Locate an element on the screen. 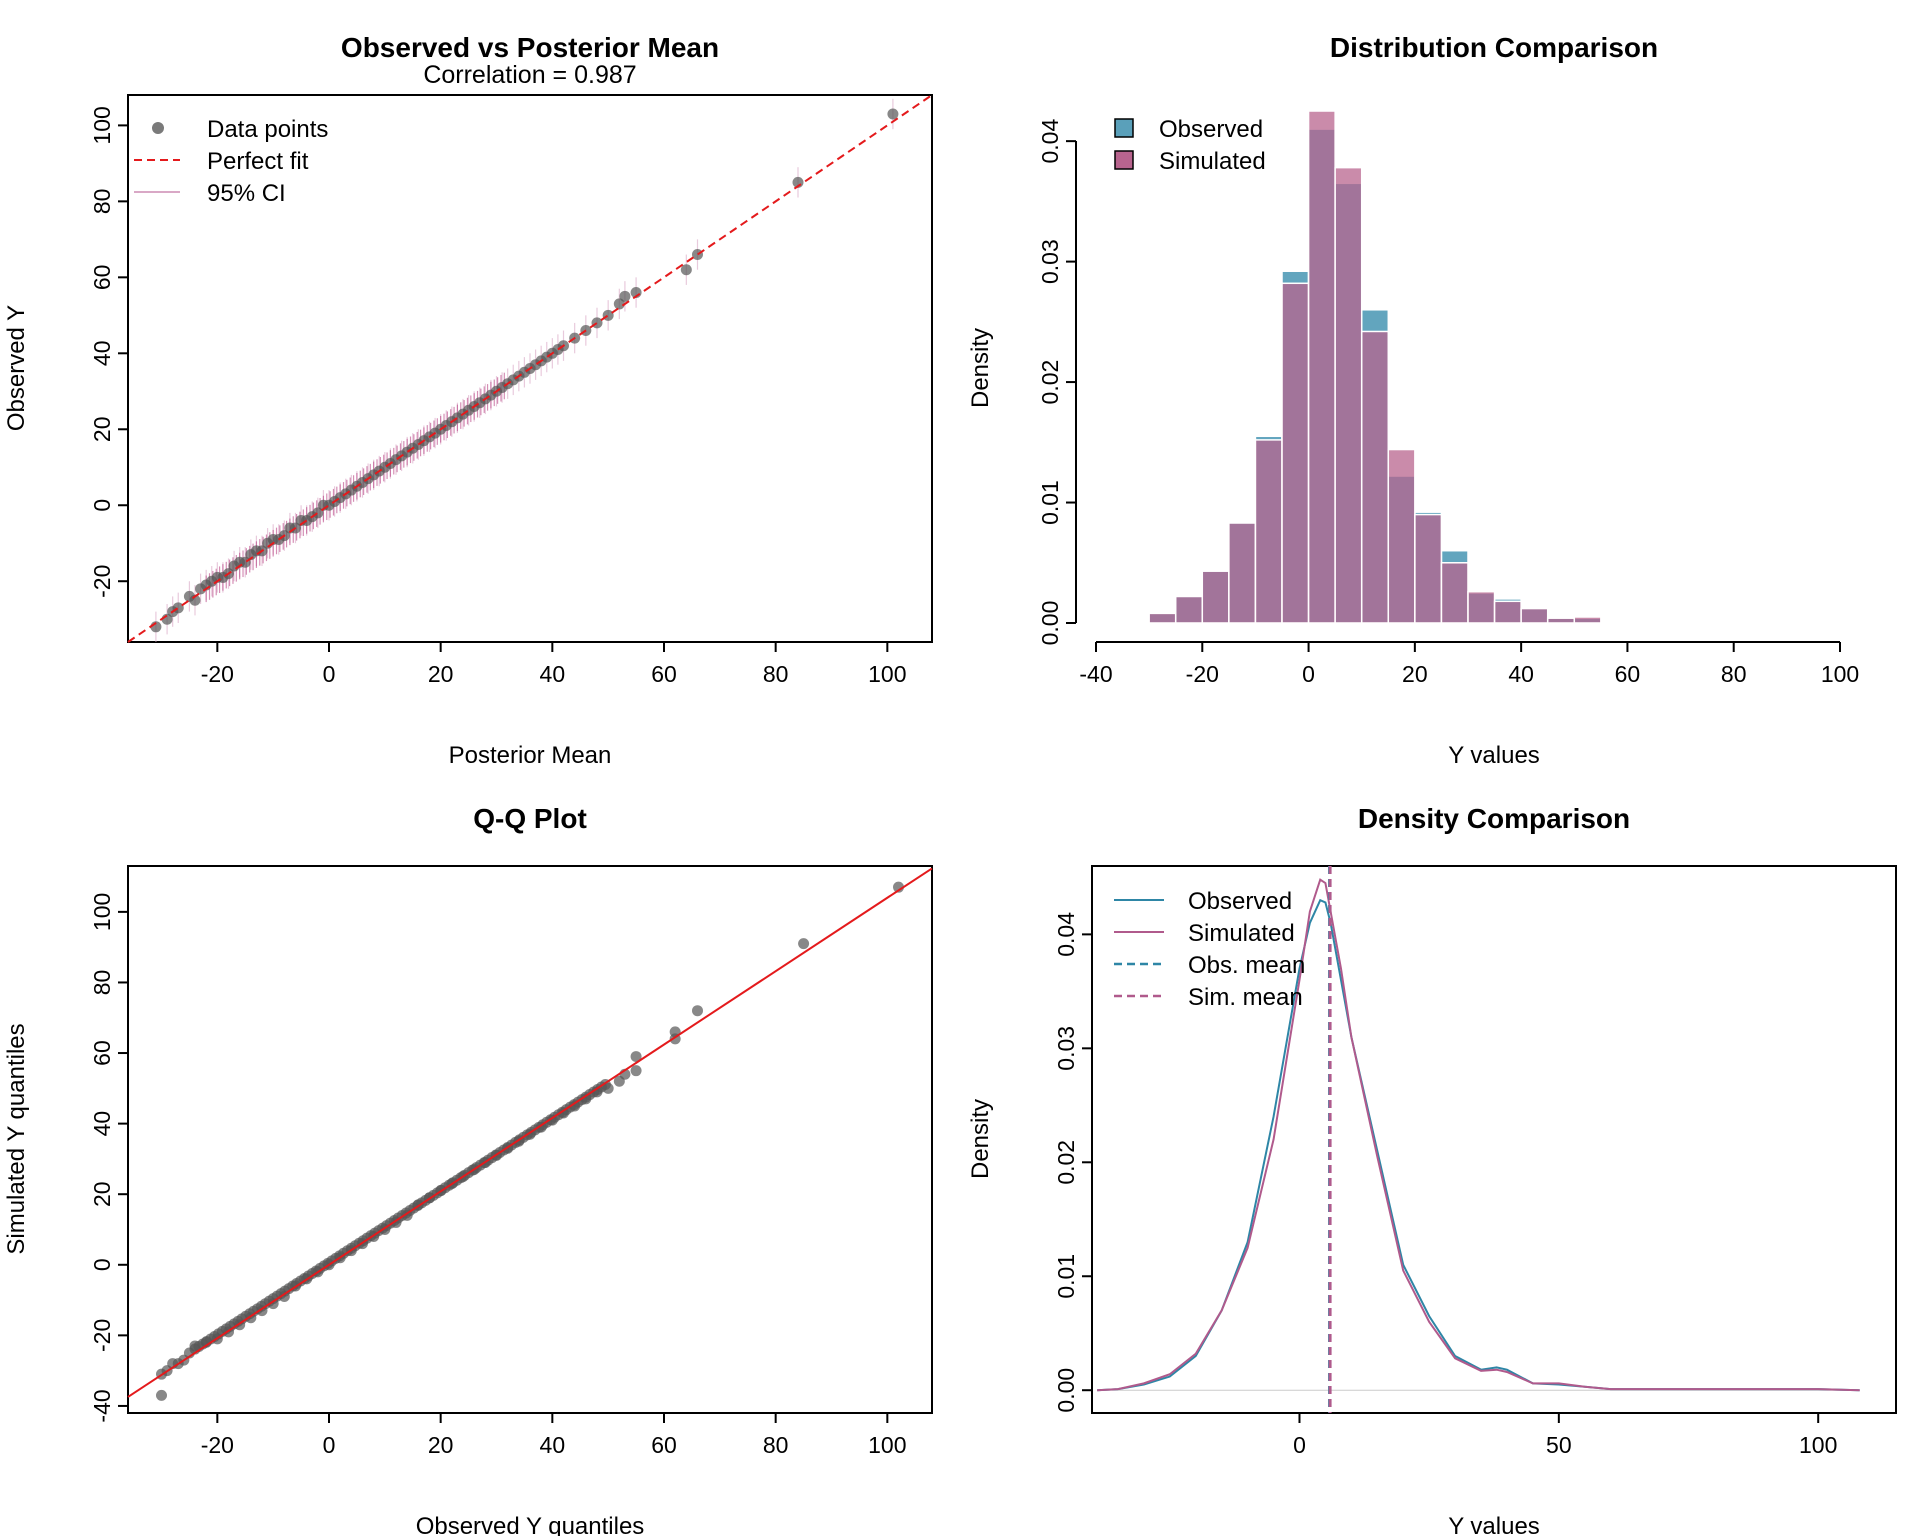 This screenshot has width=1920, height=1536. panel1-y-axis: -20 0 20 40 60 80 100 is located at coordinates (108, 352).